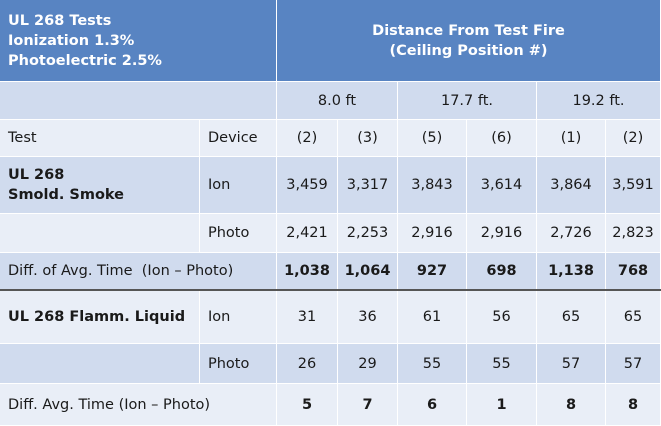  I want to click on cell-text: UL 268 Flamm. Liquid, so click(97, 316).